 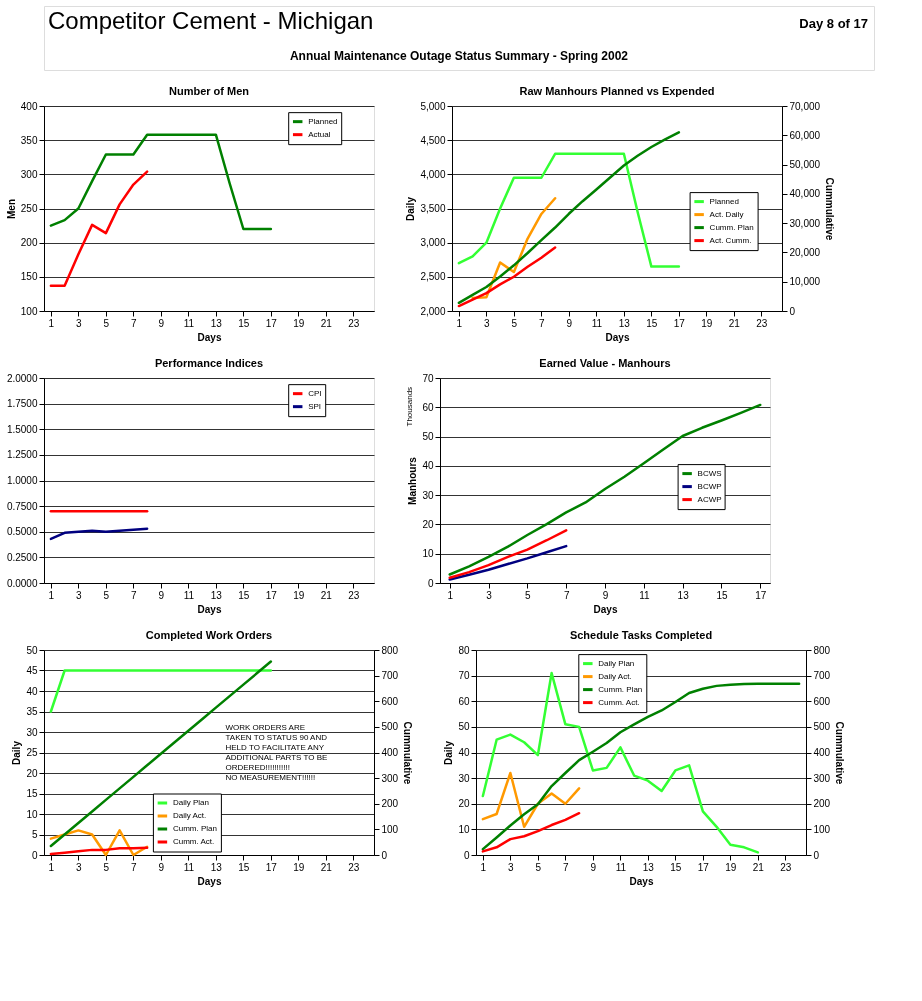 I want to click on y2-tick-label: 500, so click(x=390, y=727).